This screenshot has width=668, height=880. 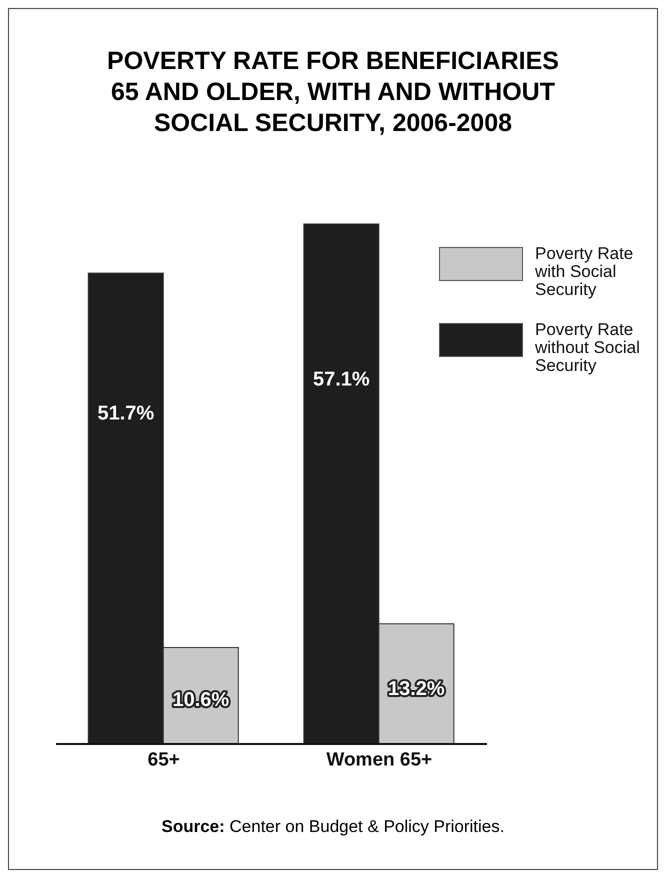 I want to click on source-note: Source: Center on Budget & Policy Priorities., so click(x=333, y=827).